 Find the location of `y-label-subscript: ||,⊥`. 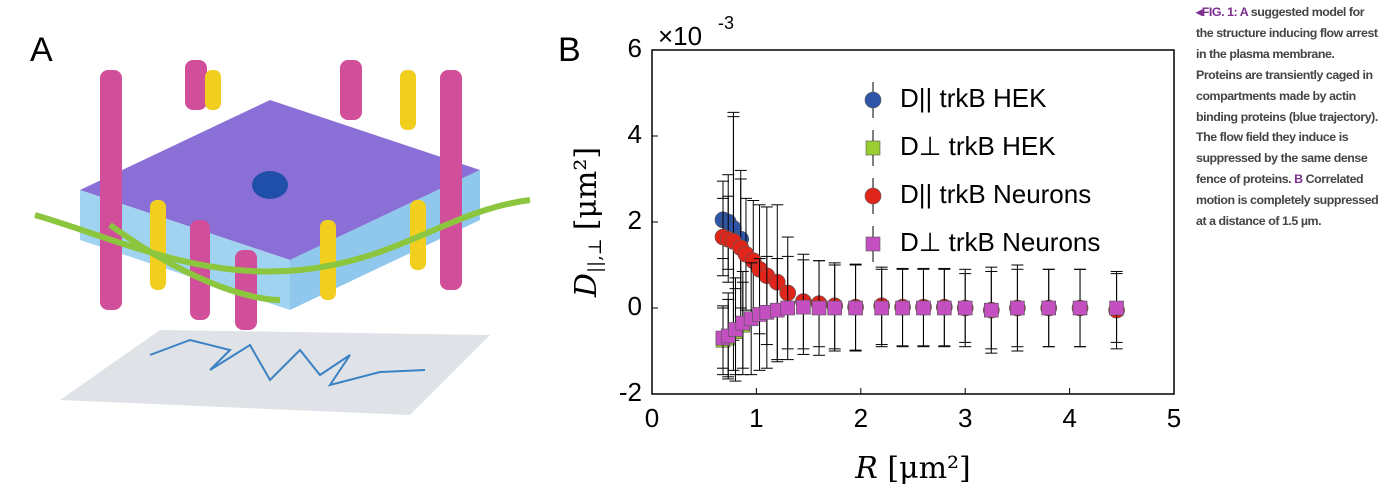

y-label-subscript: ||,⊥ is located at coordinates (595, 255).